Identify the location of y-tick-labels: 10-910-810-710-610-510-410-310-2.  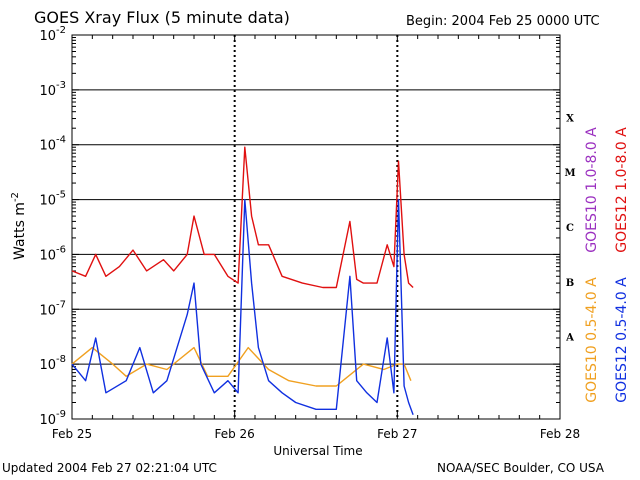
(52, 226).